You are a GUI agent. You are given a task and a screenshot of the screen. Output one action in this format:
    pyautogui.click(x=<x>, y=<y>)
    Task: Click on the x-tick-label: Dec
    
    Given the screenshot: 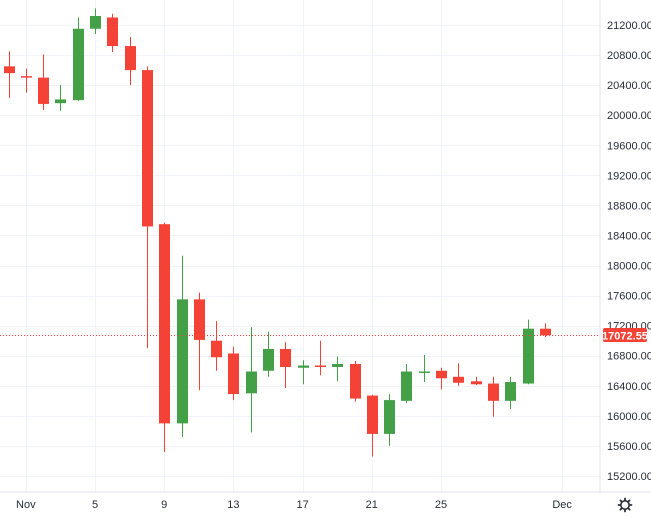 What is the action you would take?
    pyautogui.click(x=562, y=505)
    